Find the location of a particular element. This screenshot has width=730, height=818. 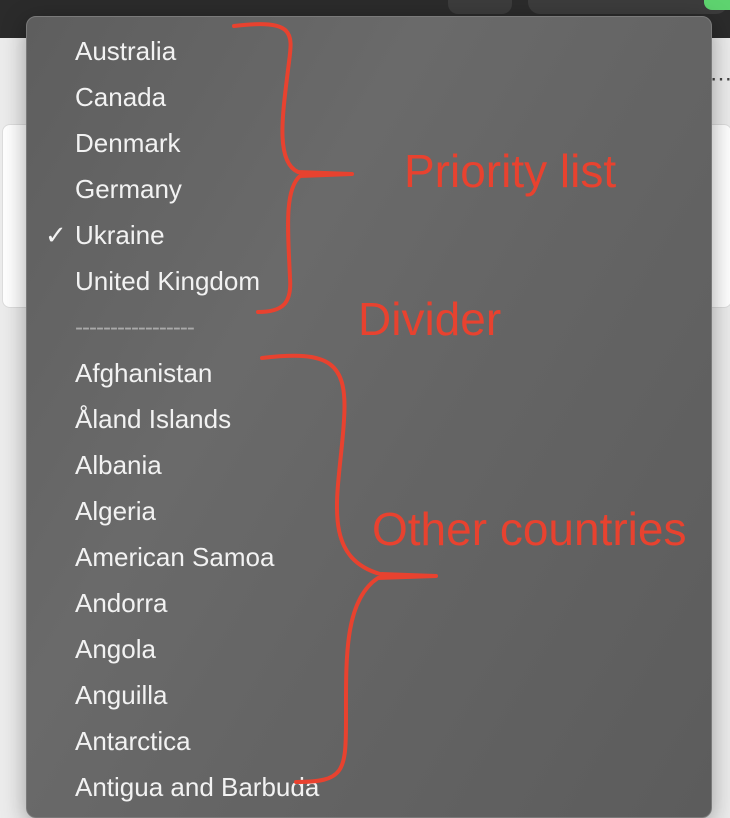

menu-item-angola: Angola is located at coordinates (115, 649).